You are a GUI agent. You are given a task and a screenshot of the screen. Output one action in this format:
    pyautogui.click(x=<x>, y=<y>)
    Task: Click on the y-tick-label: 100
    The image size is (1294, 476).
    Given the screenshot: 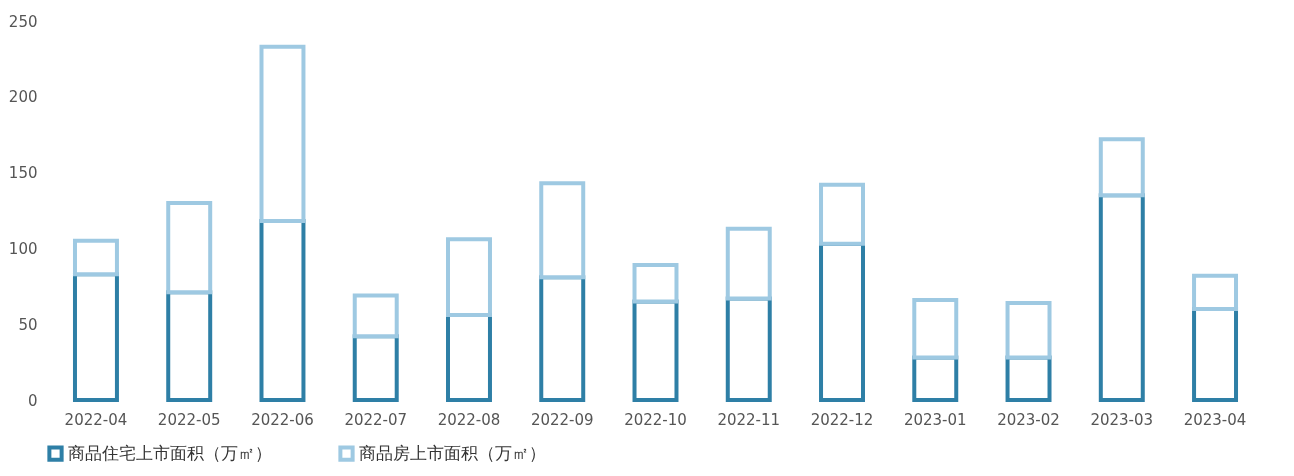 What is the action you would take?
    pyautogui.click(x=23, y=248)
    